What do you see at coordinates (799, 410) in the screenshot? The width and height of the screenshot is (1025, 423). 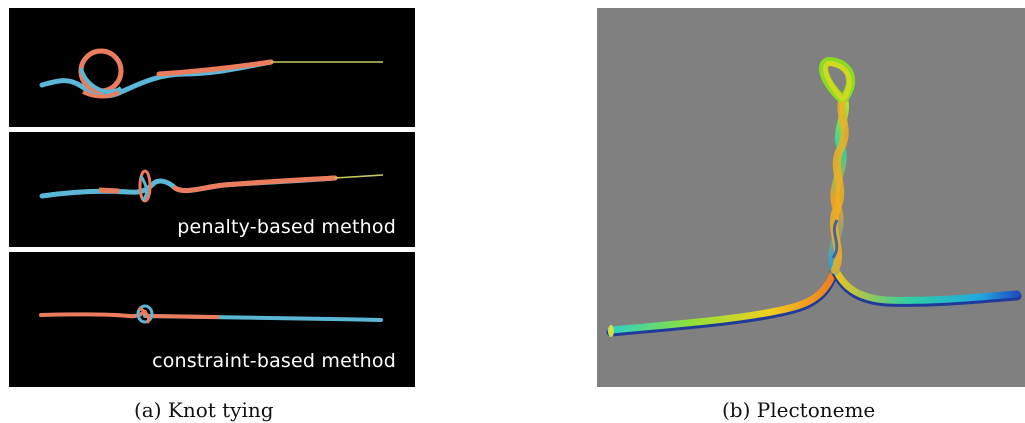 I see `caption-plectoneme: (b) Plectoneme` at bounding box center [799, 410].